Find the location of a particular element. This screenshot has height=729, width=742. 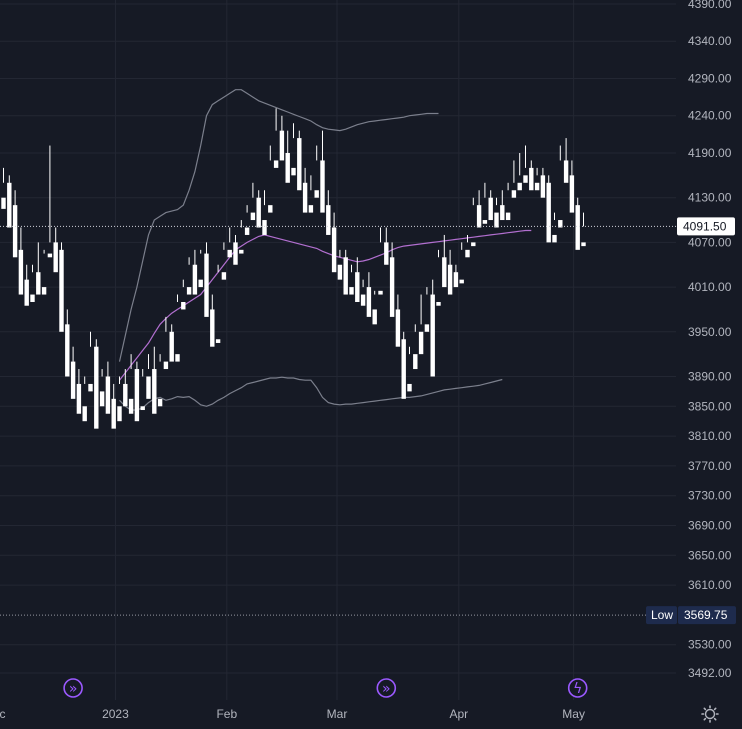

time-axis: Dec 2023 Feb Mar Apr May is located at coordinates (292, 714).